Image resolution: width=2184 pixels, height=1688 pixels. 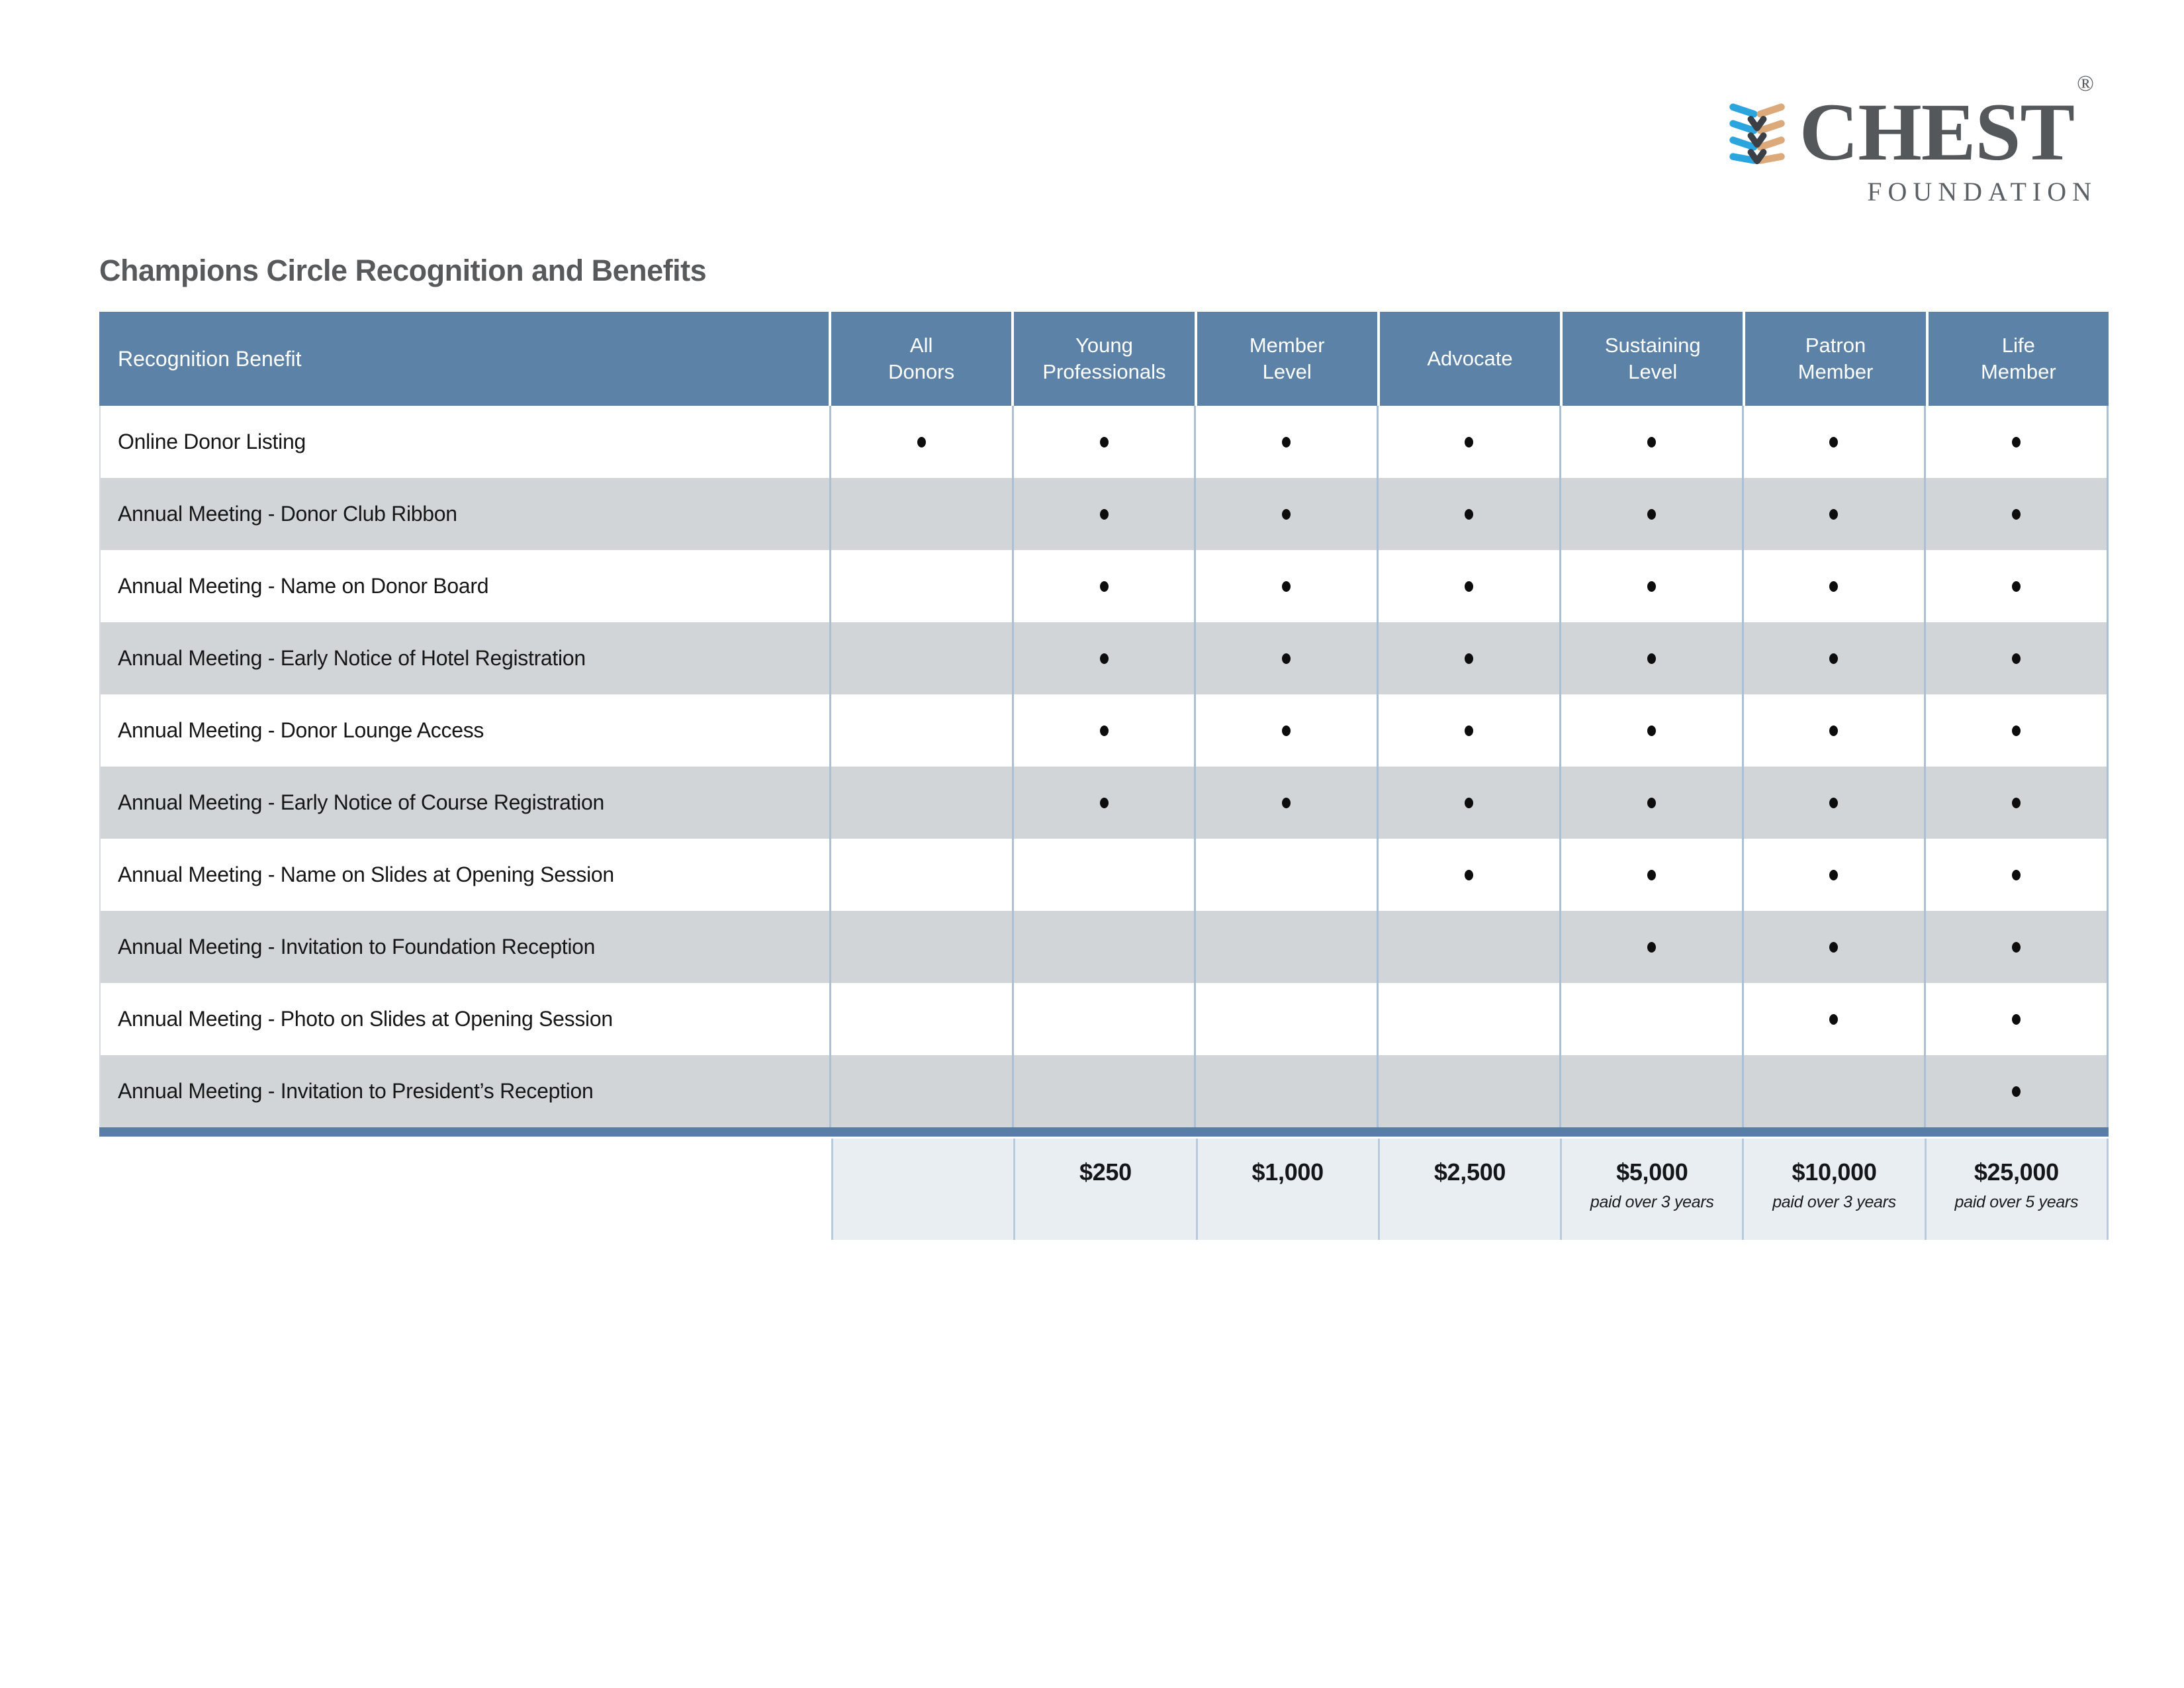 I want to click on price-amount: $250, so click(x=1105, y=1172).